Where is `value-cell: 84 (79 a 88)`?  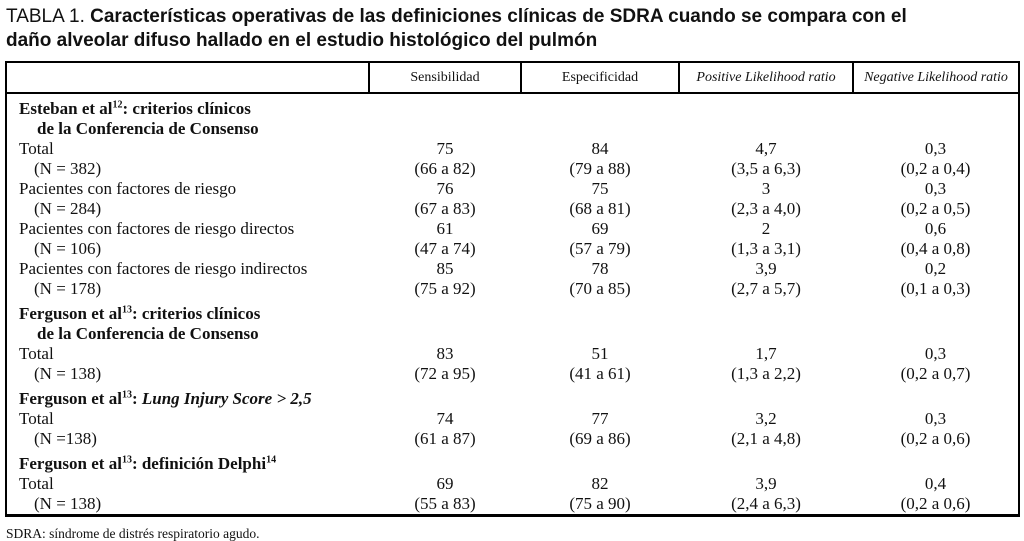
value-cell: 84 (79 a 88) is located at coordinates (600, 159).